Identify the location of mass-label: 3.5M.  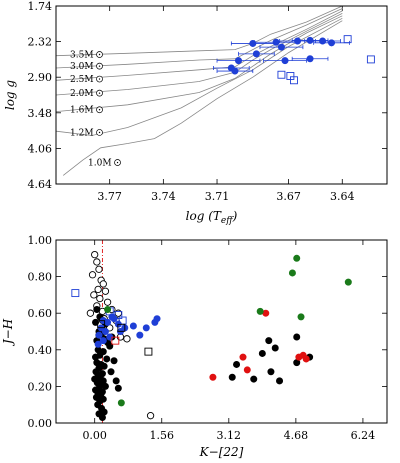
(82, 55).